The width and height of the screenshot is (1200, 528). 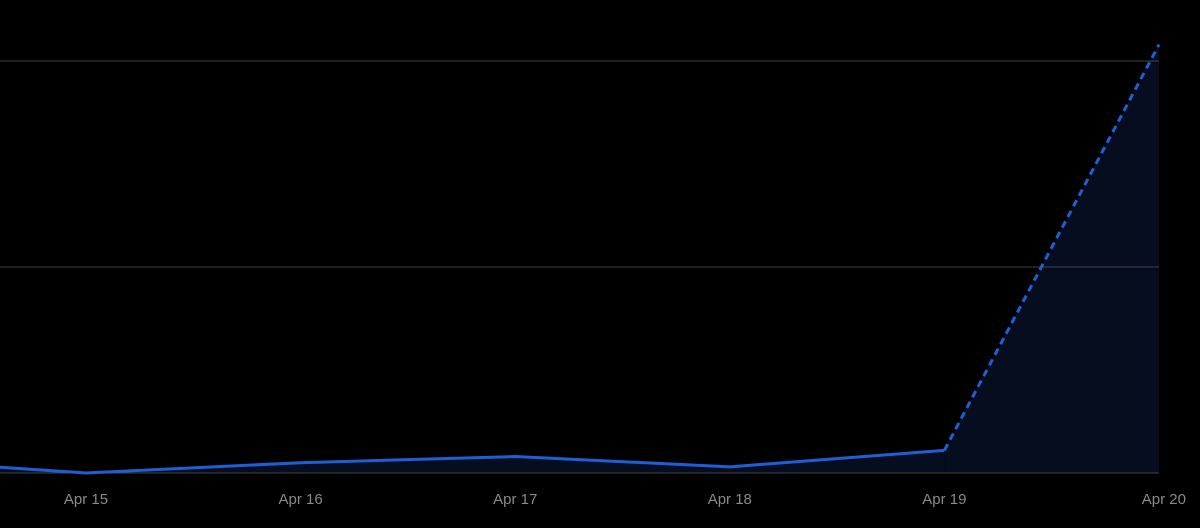 I want to click on x-tick-label: Apr 15, so click(x=86, y=499).